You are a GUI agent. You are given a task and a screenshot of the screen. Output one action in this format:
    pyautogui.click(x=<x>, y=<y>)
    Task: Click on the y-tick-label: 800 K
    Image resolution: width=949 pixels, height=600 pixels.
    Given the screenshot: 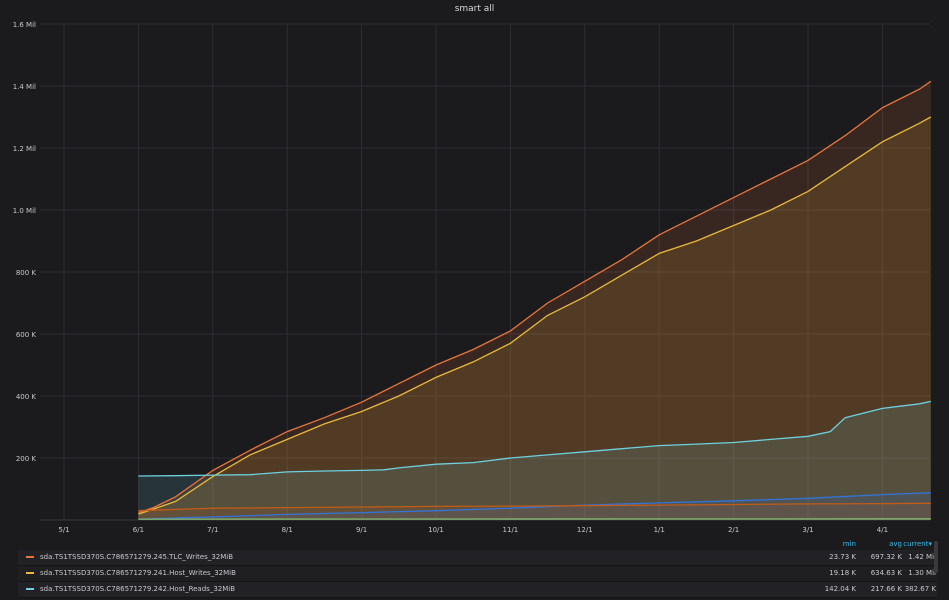 What is the action you would take?
    pyautogui.click(x=26, y=273)
    